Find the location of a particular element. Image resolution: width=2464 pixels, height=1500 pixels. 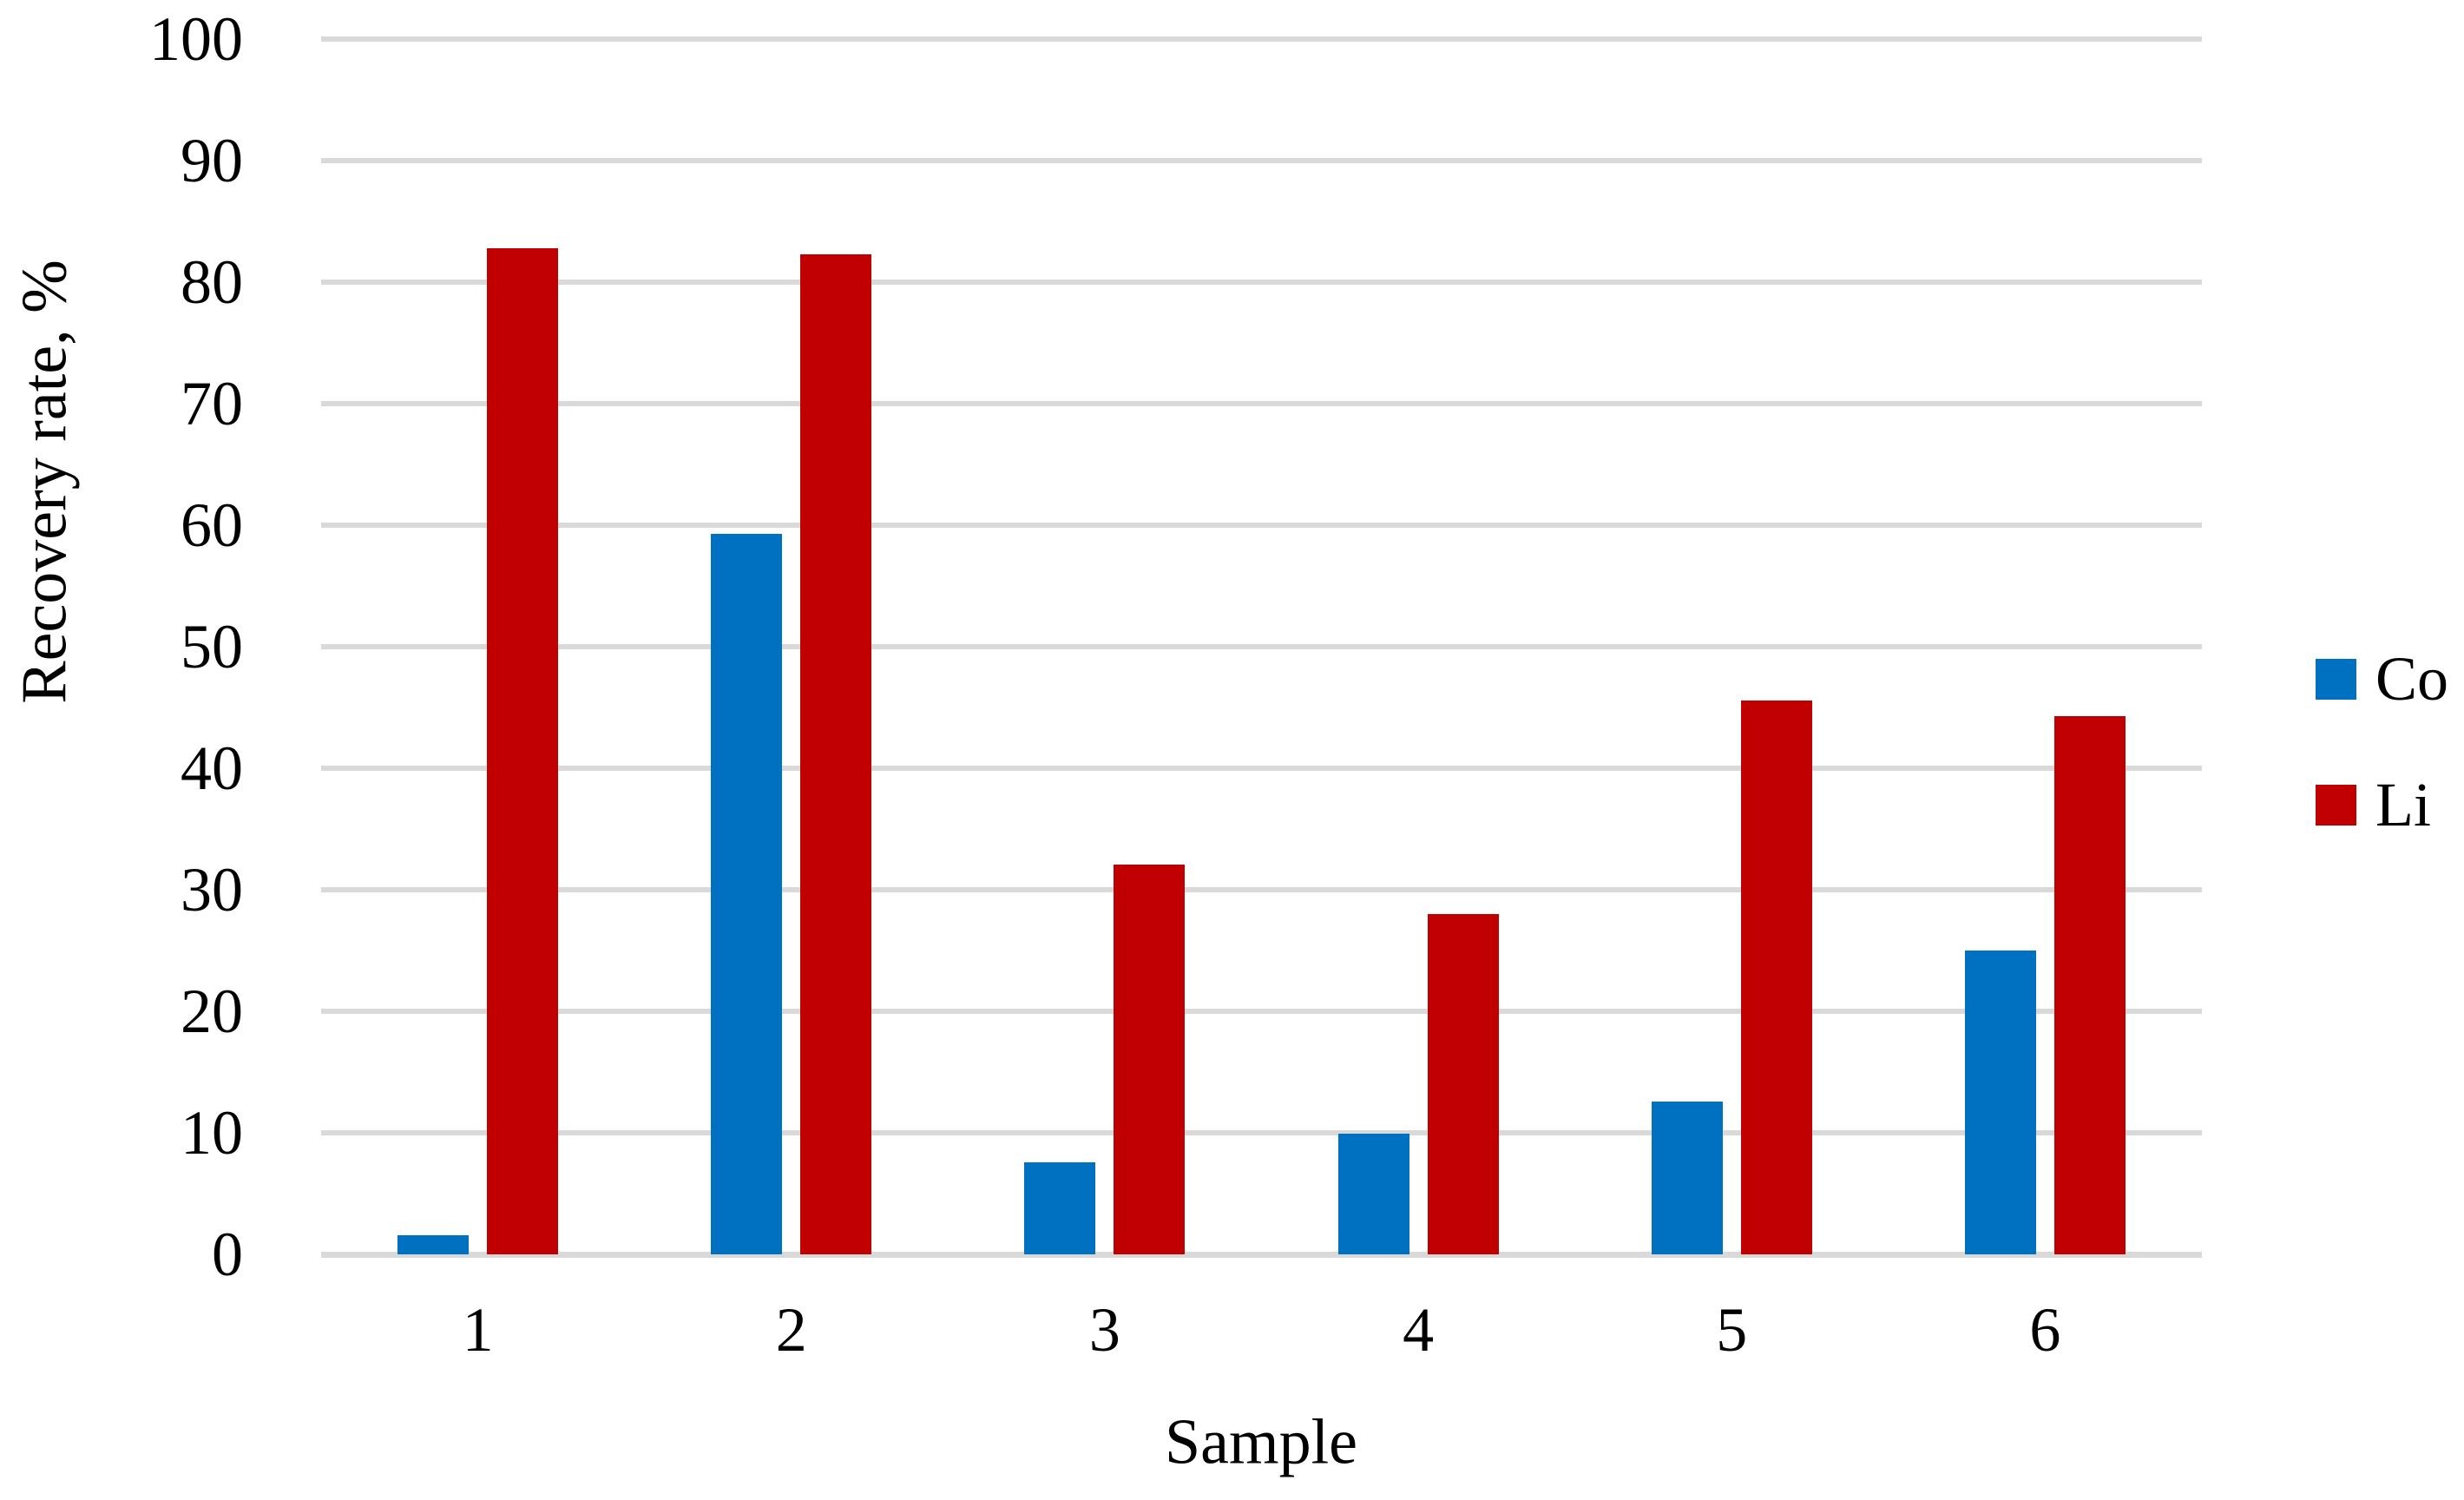

y-tick-label-100: 100 is located at coordinates (196, 39).